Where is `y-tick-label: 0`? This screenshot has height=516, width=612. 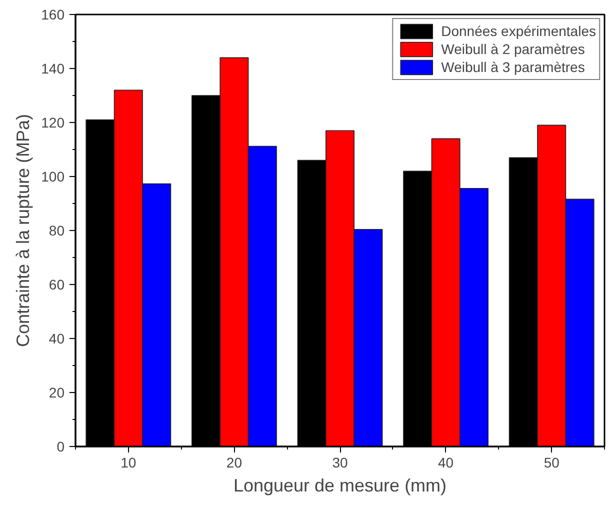 y-tick-label: 0 is located at coordinates (60, 446).